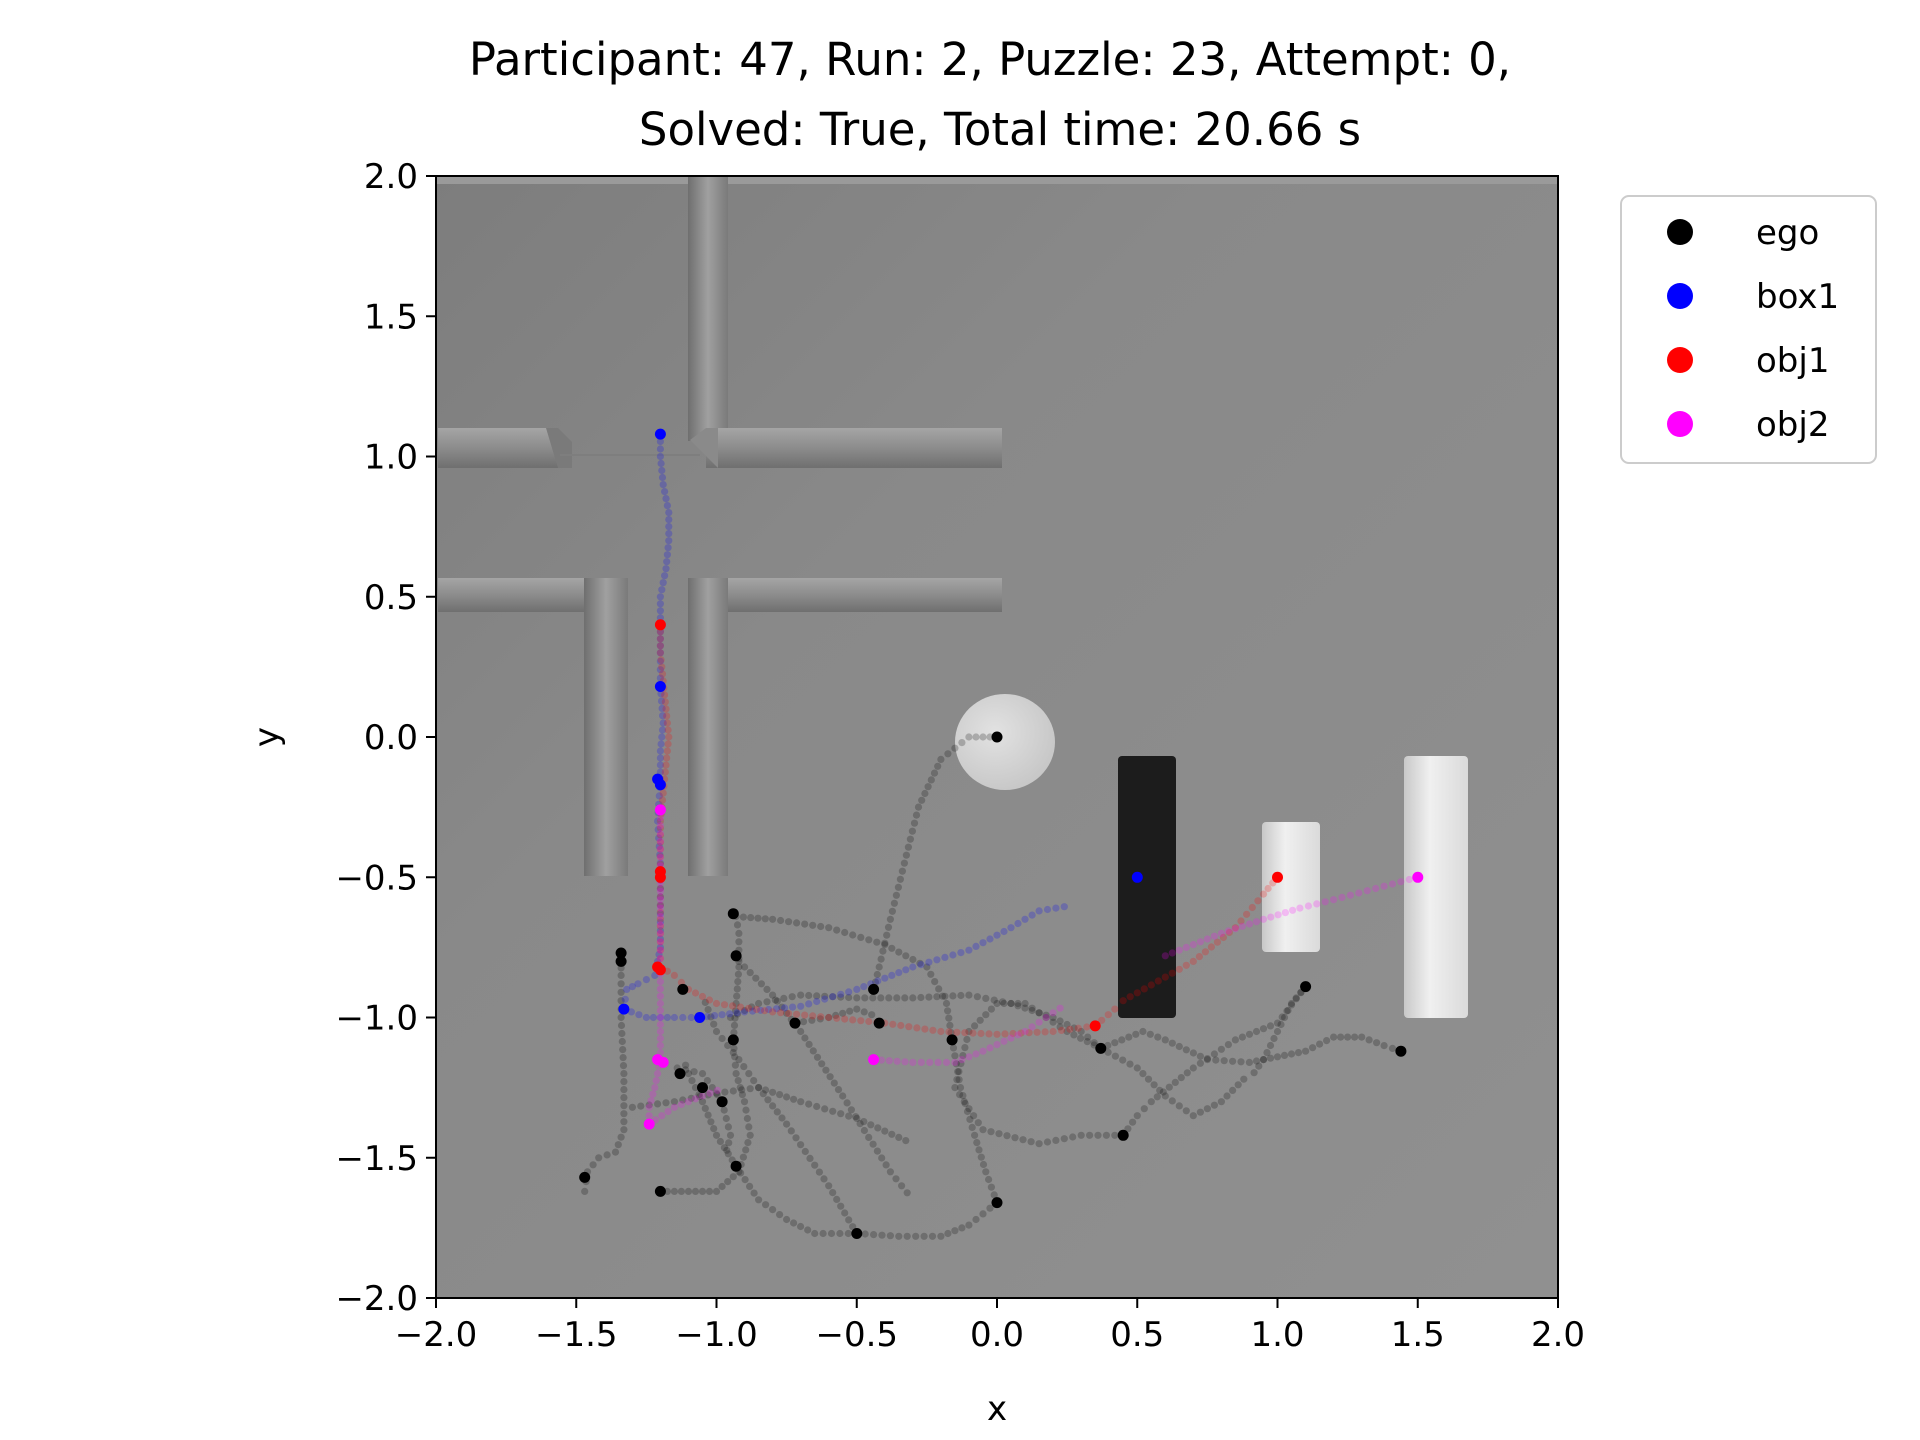 This screenshot has width=1920, height=1440. I want to click on wall-corner-upper, so click(704, 448).